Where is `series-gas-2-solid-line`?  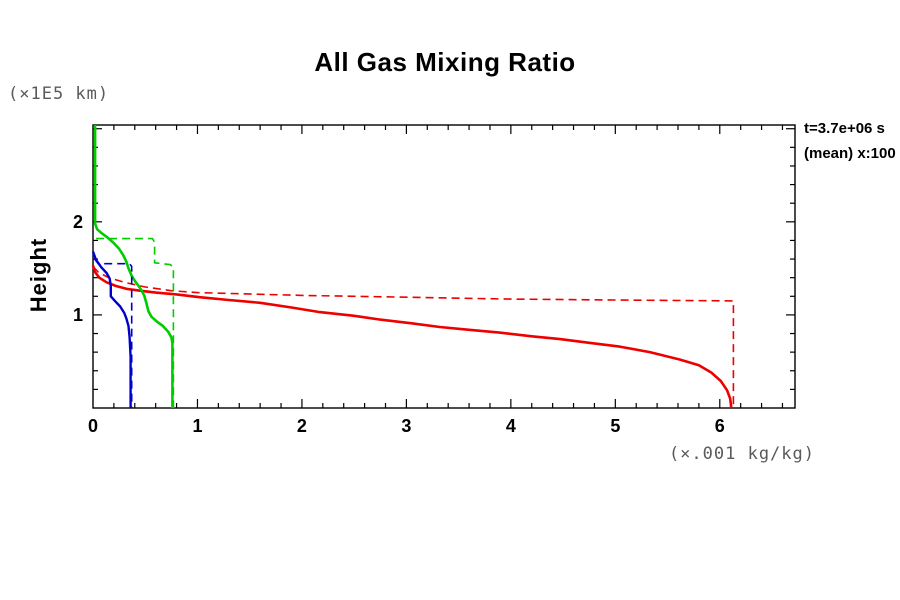
series-gas-2-solid-line is located at coordinates (133, 266).